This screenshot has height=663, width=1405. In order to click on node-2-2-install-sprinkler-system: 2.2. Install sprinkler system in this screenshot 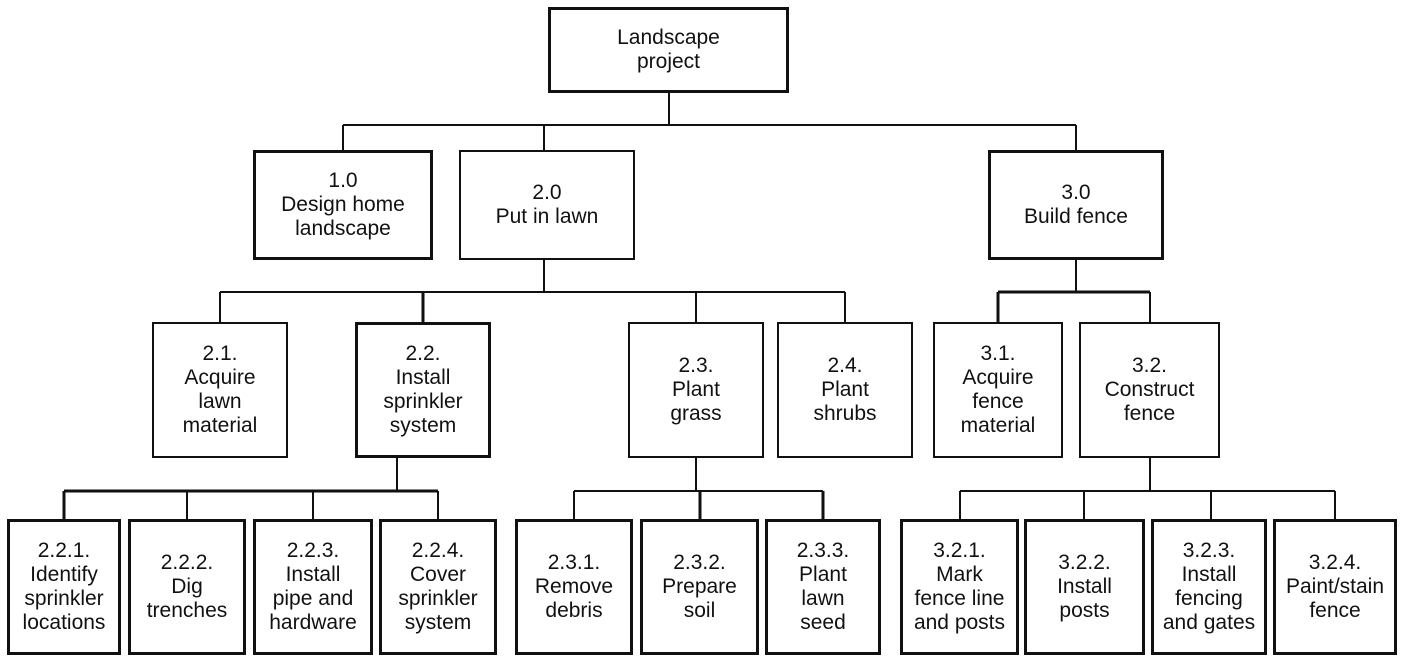, I will do `click(423, 390)`.